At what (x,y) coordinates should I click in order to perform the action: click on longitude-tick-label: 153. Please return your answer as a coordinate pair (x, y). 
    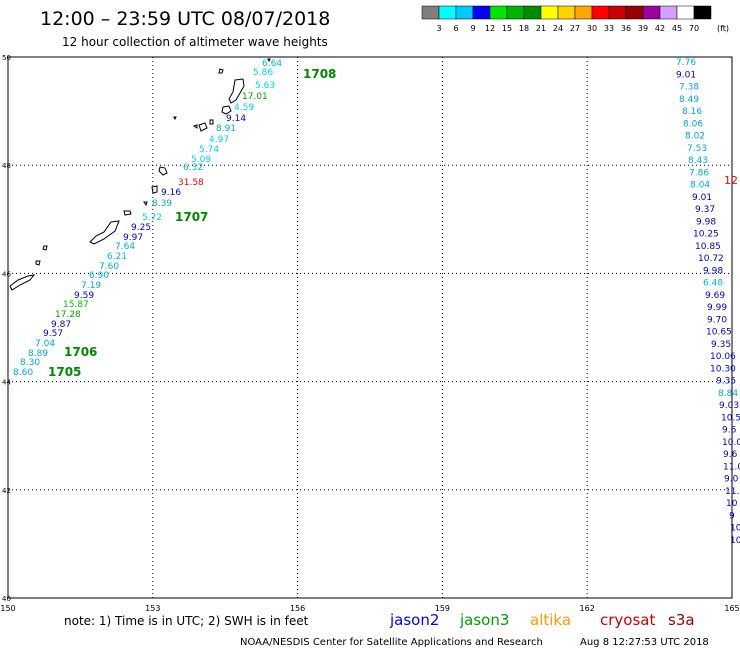
    Looking at the image, I should click on (152, 608).